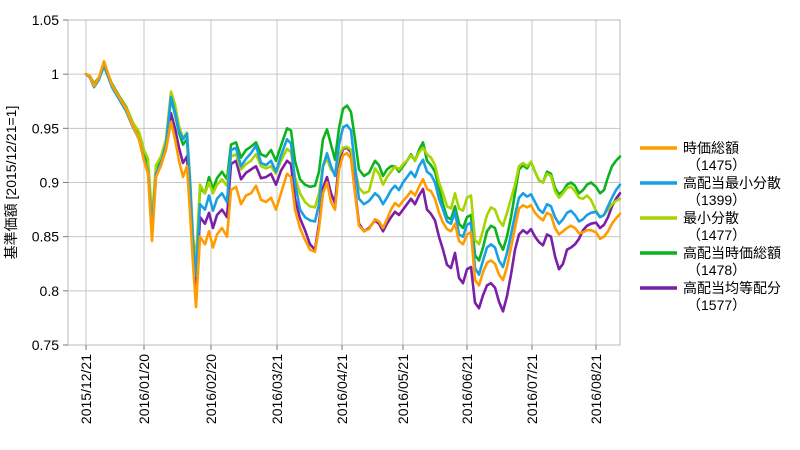  Describe the element at coordinates (732, 253) in the screenshot. I see `legend-item-name: 高配当時価総額` at that location.